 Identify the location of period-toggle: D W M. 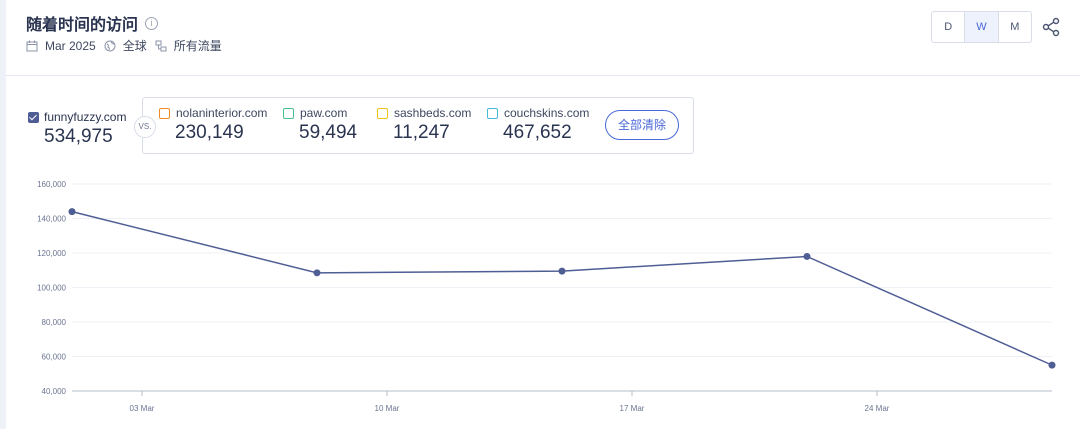
(981, 27).